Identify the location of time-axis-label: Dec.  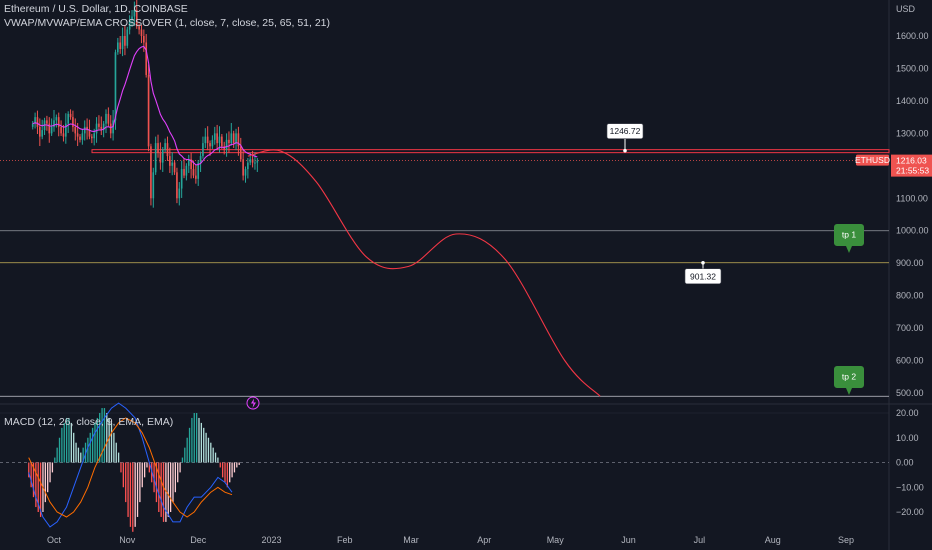
(198, 540).